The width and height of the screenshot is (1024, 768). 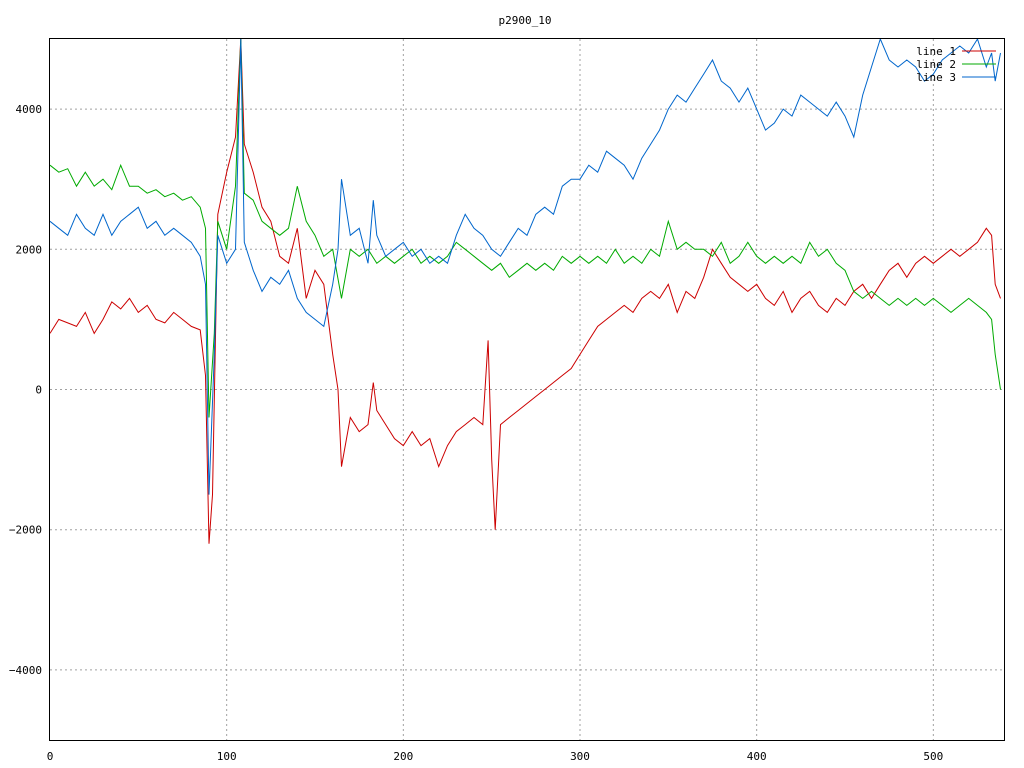 What do you see at coordinates (227, 756) in the screenshot?
I see `x-tick-label: 100` at bounding box center [227, 756].